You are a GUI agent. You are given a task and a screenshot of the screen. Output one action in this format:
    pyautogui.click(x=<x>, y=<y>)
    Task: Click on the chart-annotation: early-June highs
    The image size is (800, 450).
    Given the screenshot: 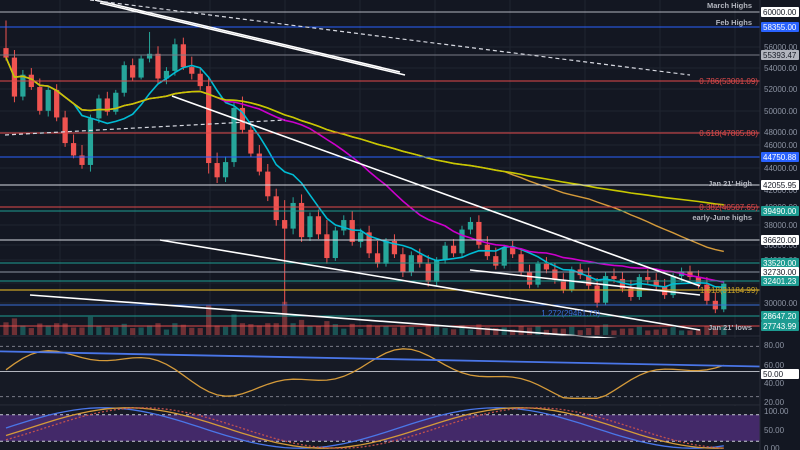 What is the action you would take?
    pyautogui.click(x=722, y=217)
    